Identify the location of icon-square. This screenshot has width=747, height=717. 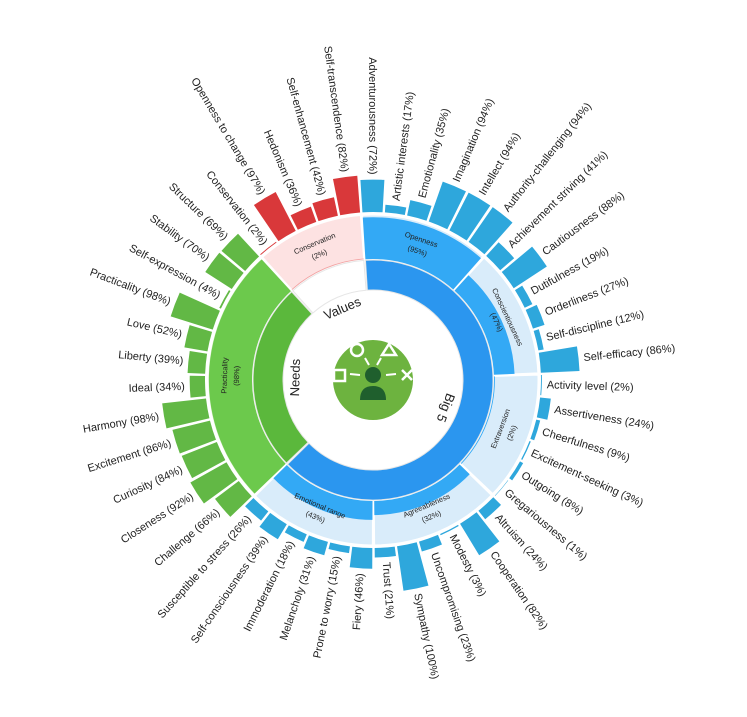
(339, 375).